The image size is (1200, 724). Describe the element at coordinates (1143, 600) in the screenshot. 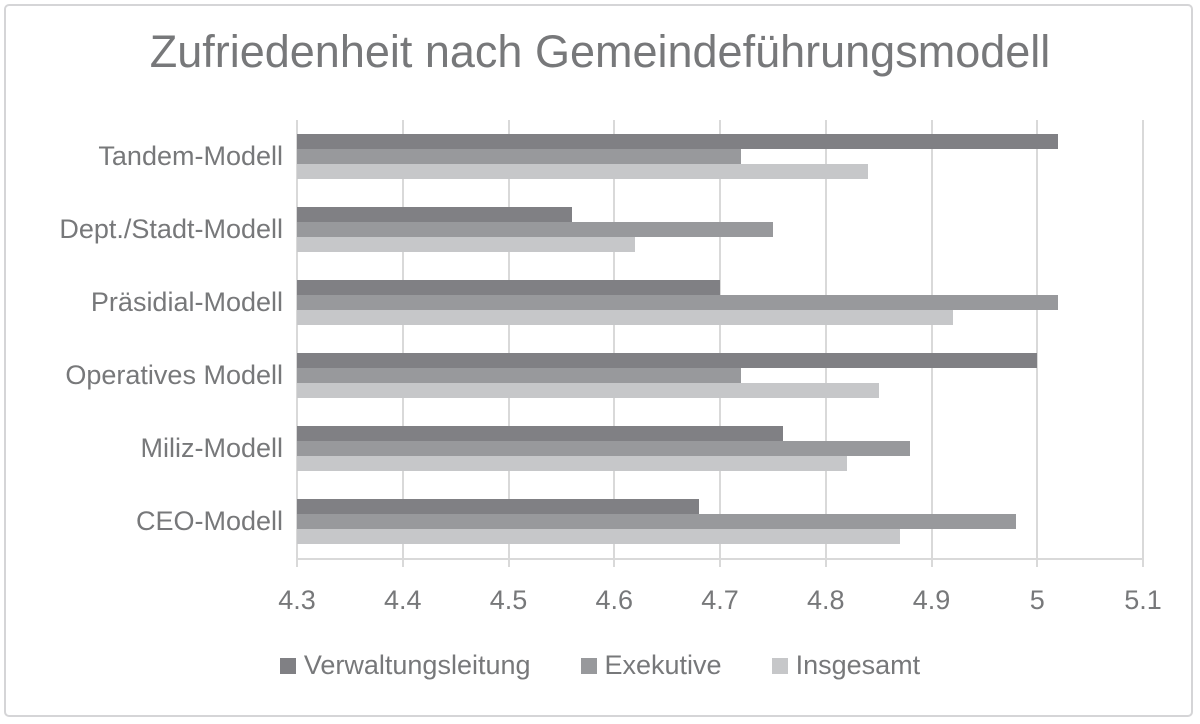

I see `x-axis-label: 5.1` at that location.